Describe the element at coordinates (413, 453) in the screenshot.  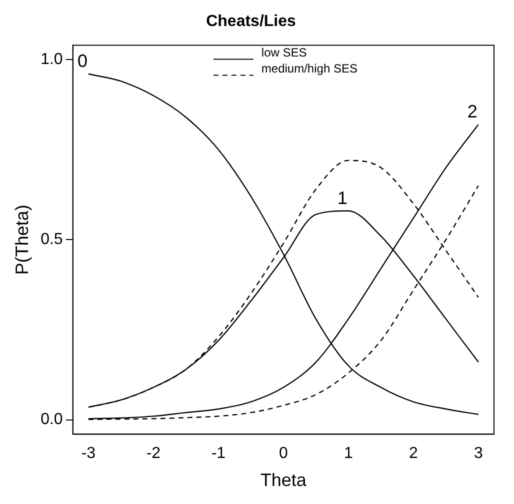
I see `x-tick-label: 2` at that location.